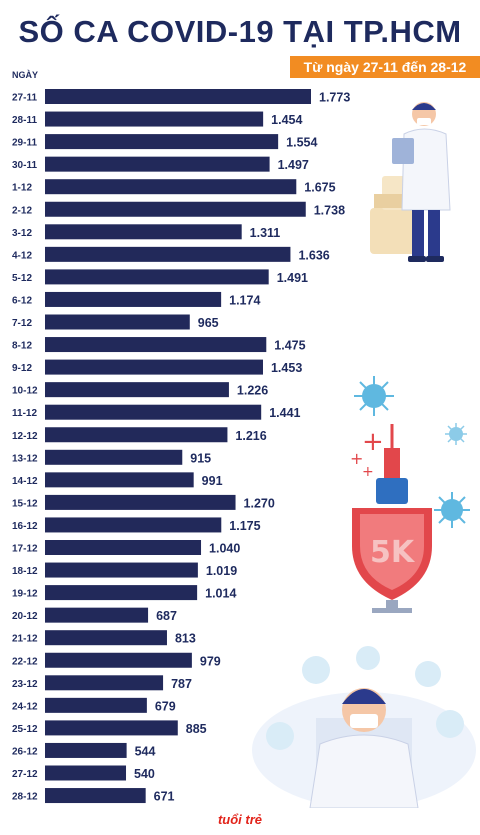 The width and height of the screenshot is (480, 835). What do you see at coordinates (144, 774) in the screenshot?
I see `value-label: 540` at bounding box center [144, 774].